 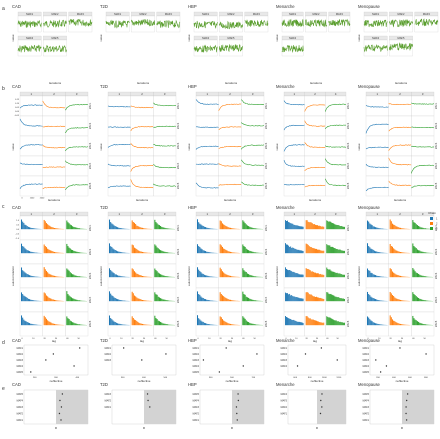 I want to click on ytick-b: -0.05, so click(x=16, y=116).